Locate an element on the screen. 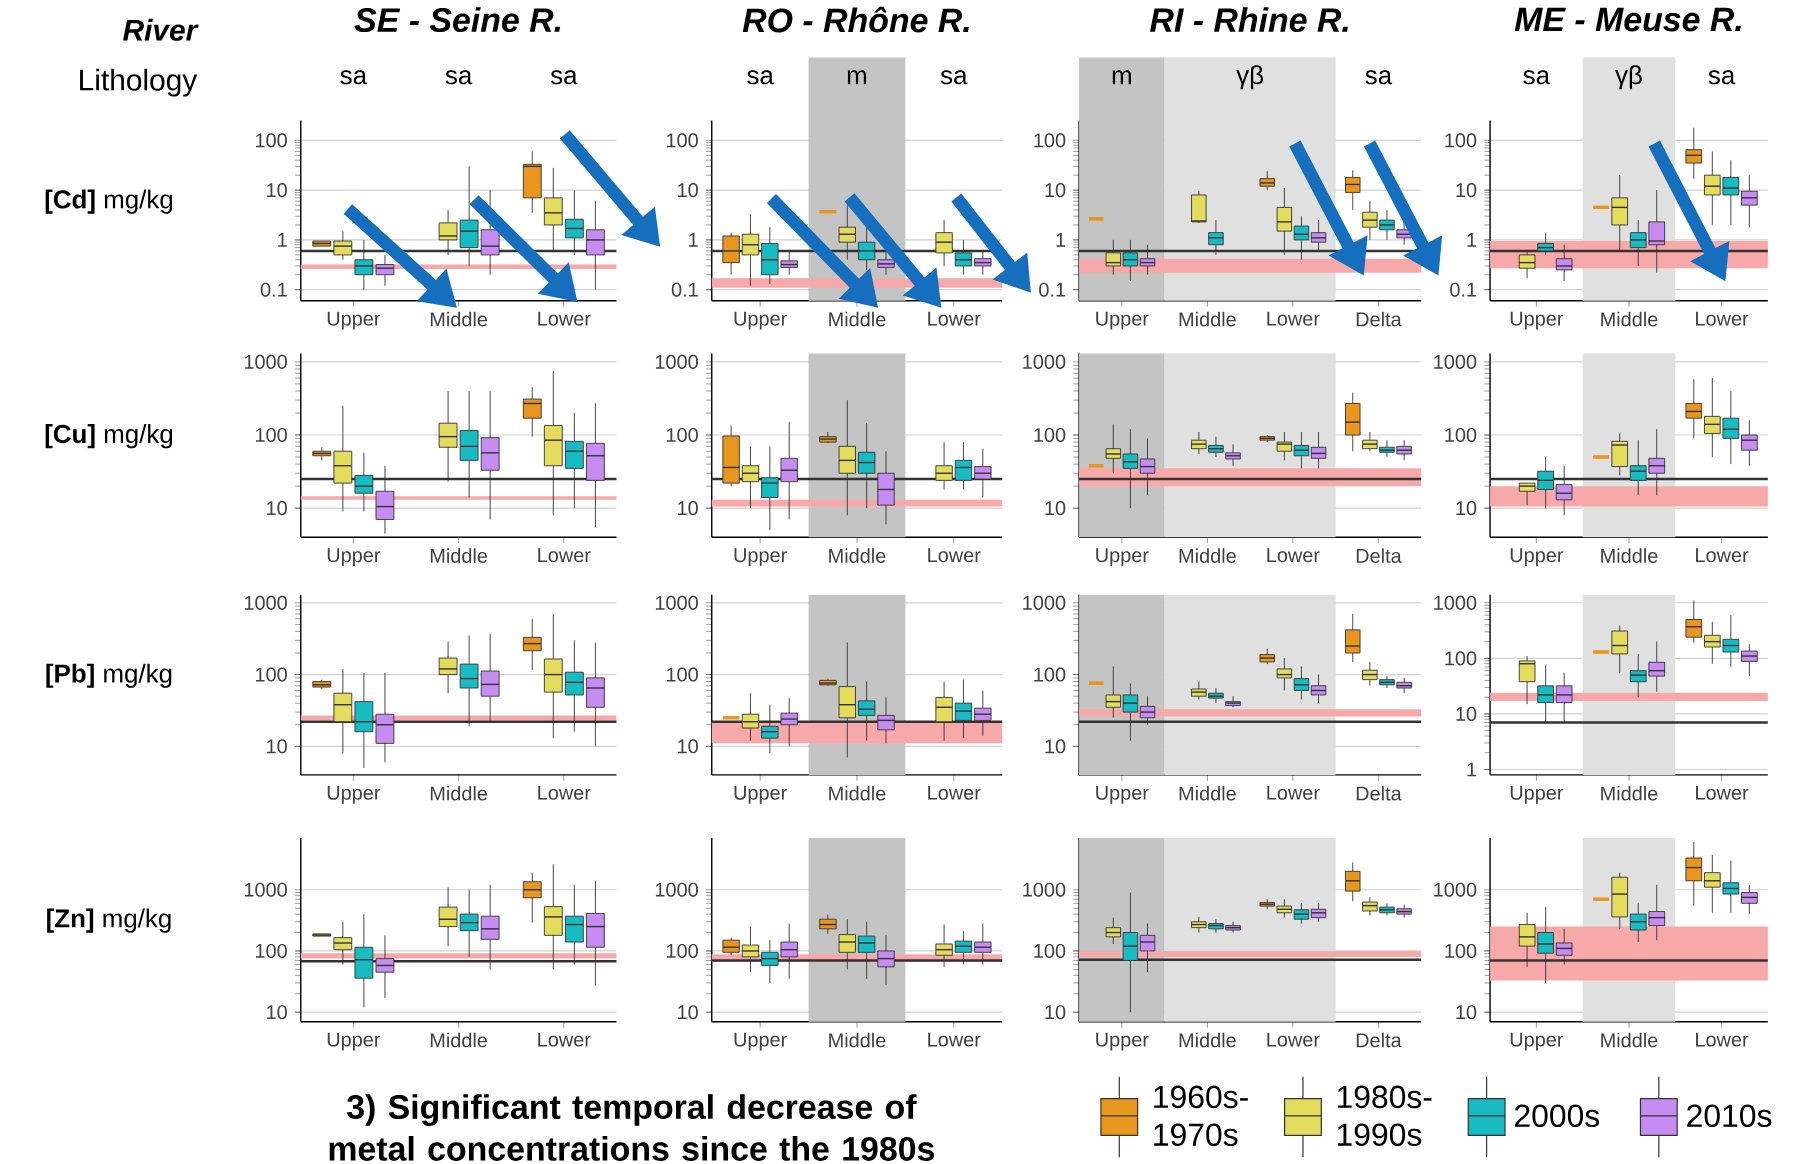 The height and width of the screenshot is (1164, 1800). chart-title: SE - Seine R. is located at coordinates (457, 20).